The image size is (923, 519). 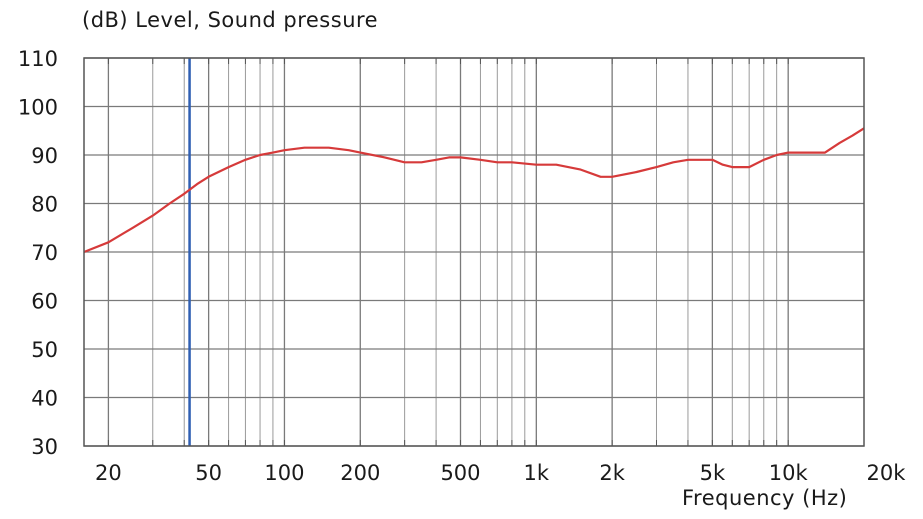 What do you see at coordinates (284, 473) in the screenshot?
I see `x-tick-label: 100` at bounding box center [284, 473].